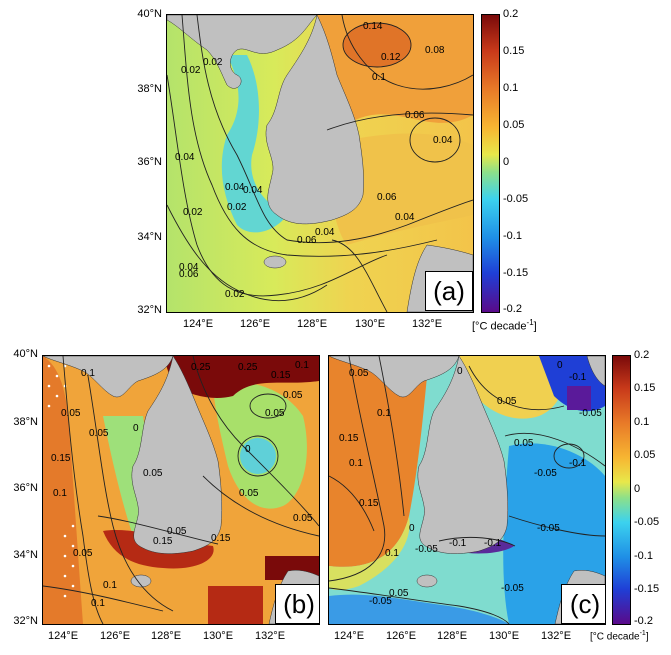 The width and height of the screenshot is (671, 655). Describe the element at coordinates (235, 605) in the screenshot. I see `hot-patch` at that location.